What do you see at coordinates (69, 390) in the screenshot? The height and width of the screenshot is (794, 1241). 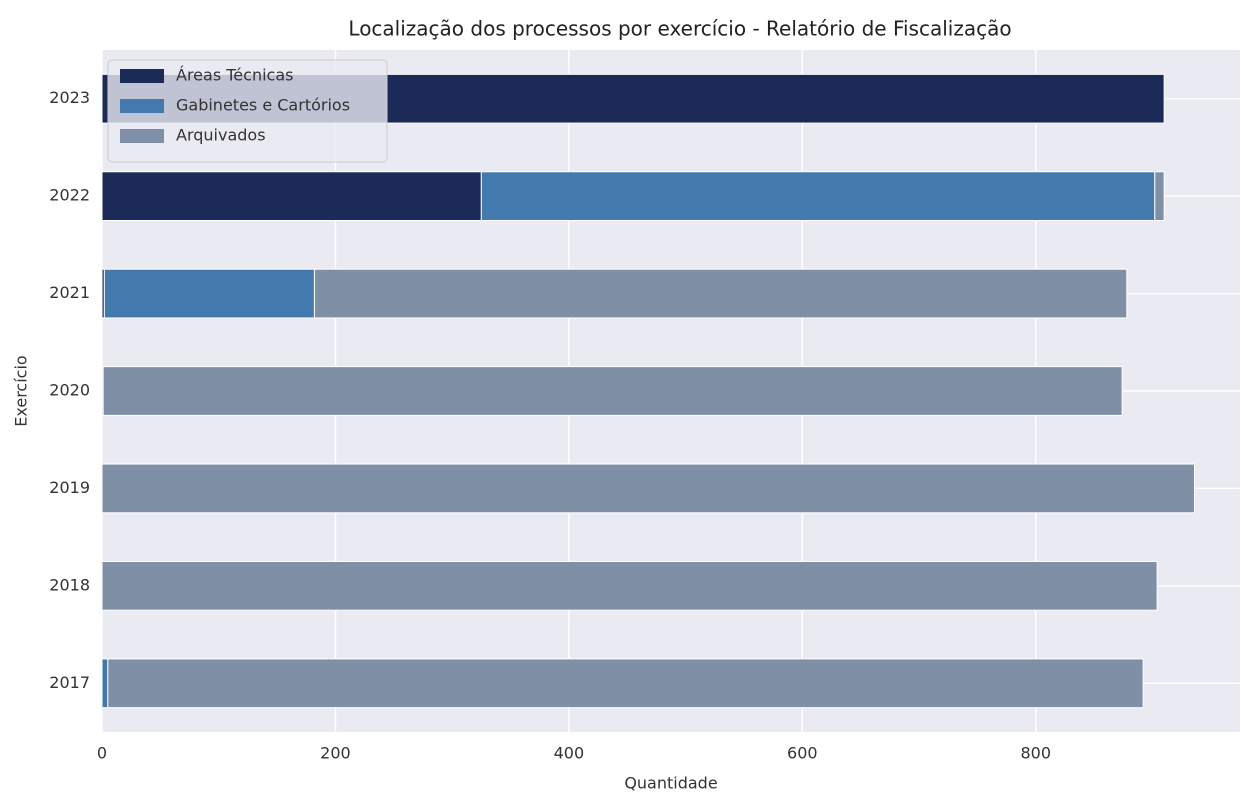 I see `y-tick-label: 2020` at bounding box center [69, 390].